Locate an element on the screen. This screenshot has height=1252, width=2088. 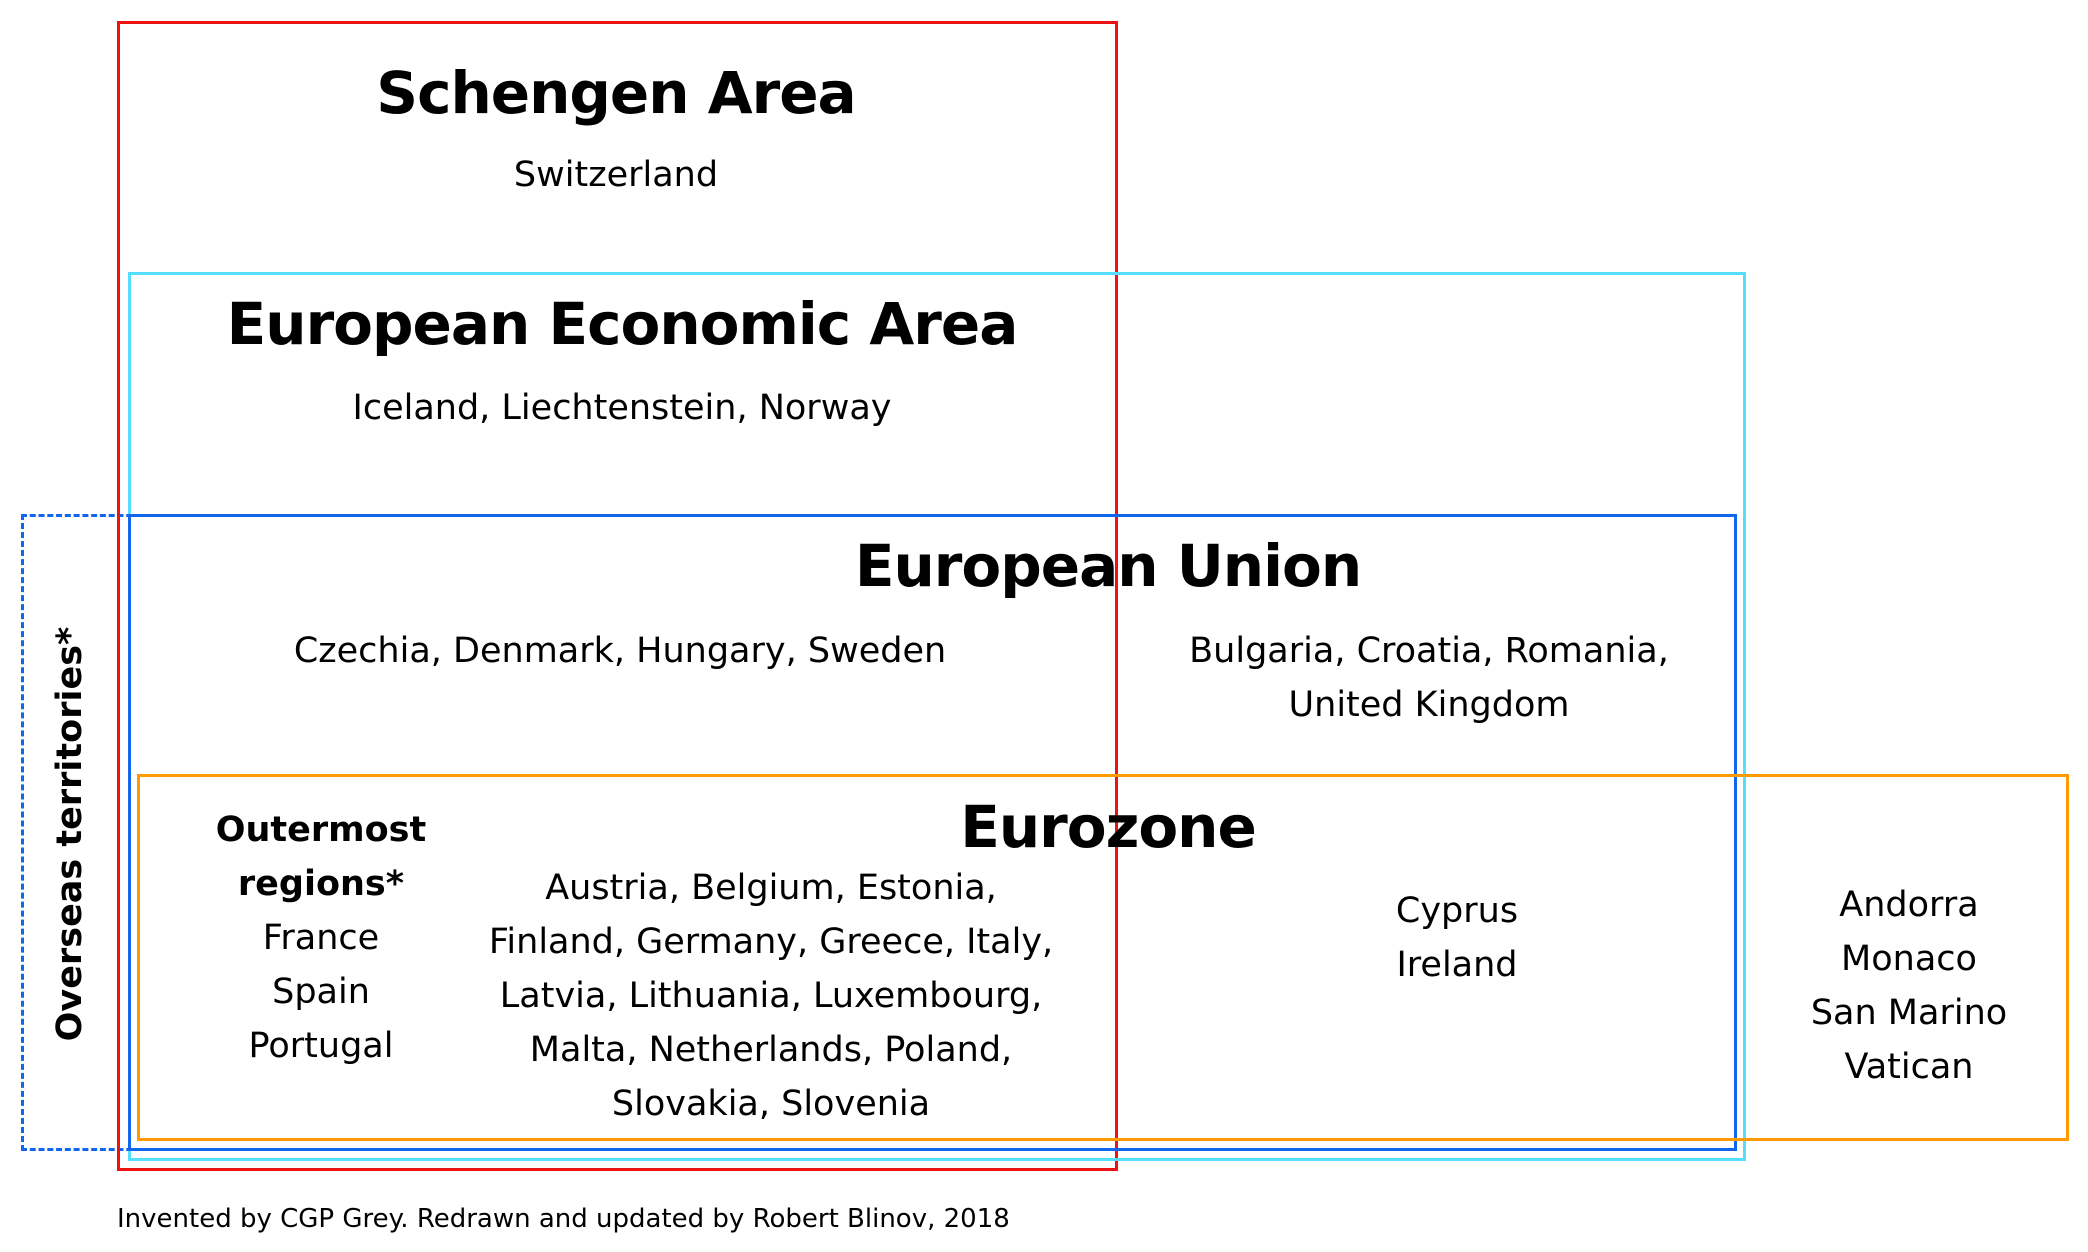
eea-title: European Economic Area is located at coordinates (622, 324).